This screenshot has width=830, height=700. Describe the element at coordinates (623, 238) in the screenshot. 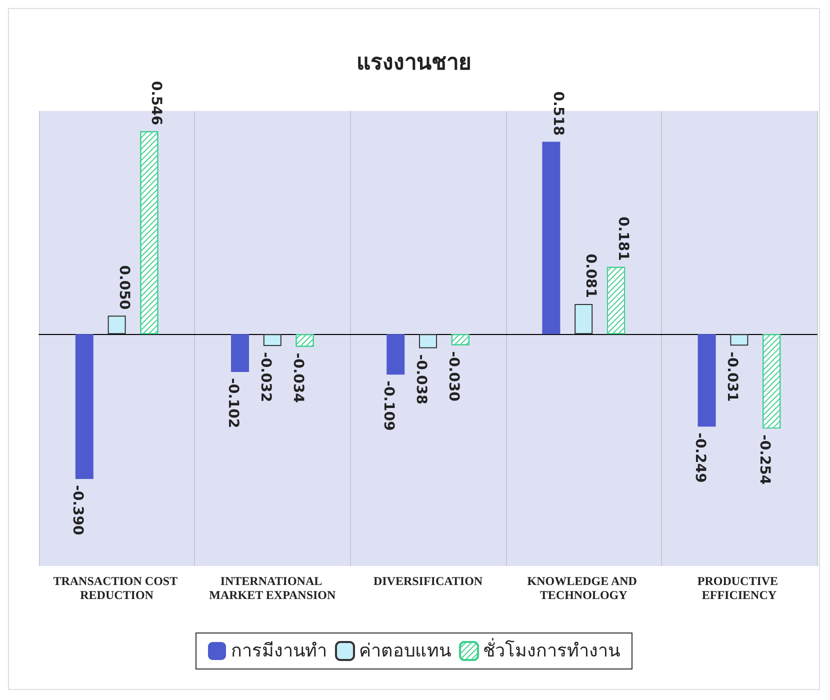

I see `data-label: 0.181` at that location.